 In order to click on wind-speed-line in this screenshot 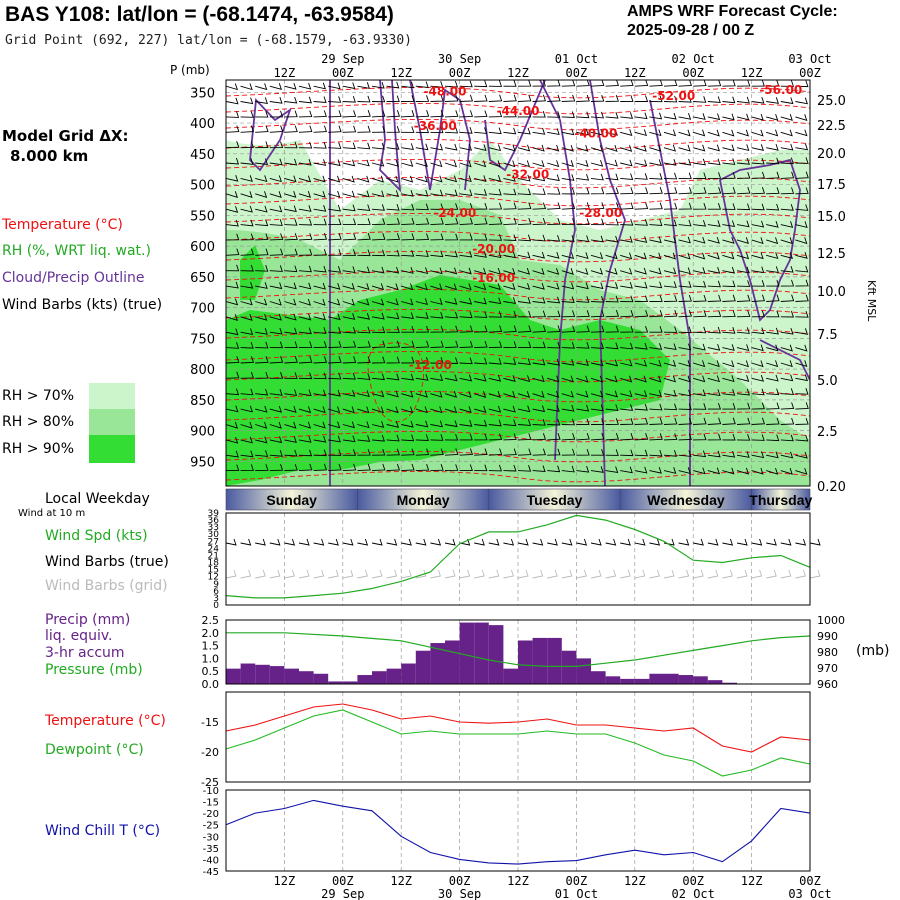, I will do `click(518, 556)`.